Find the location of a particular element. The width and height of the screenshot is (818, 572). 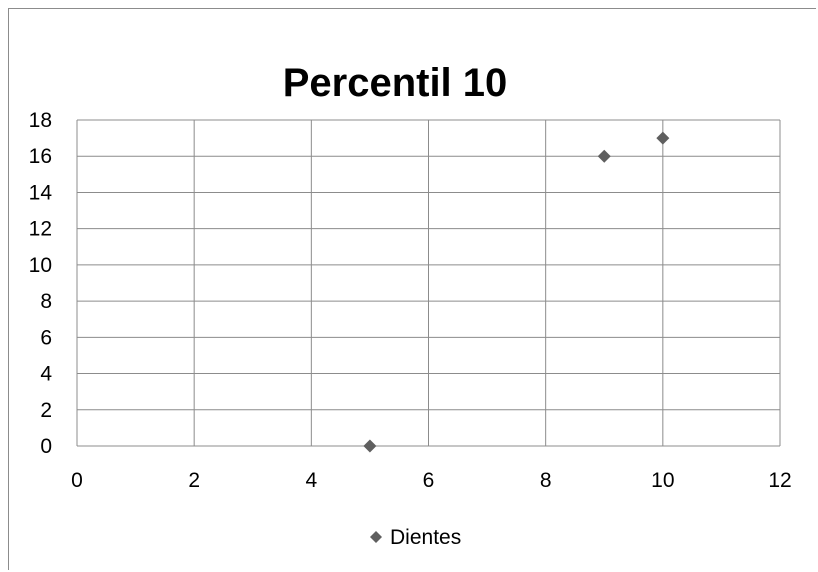

y-tick-label-0: 0 is located at coordinates (46, 446).